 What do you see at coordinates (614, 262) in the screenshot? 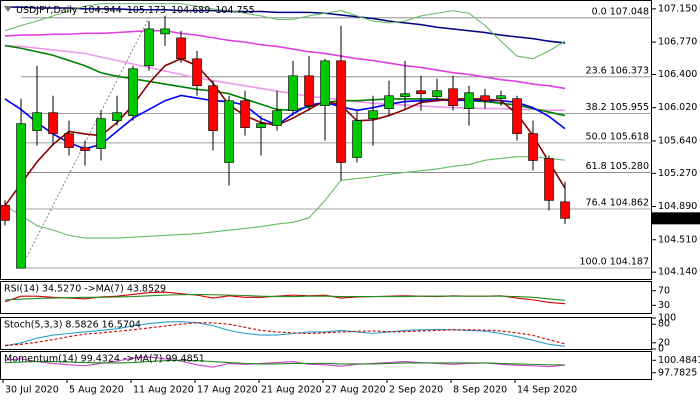
I see `fib-label: 100.0 104.187` at bounding box center [614, 262].